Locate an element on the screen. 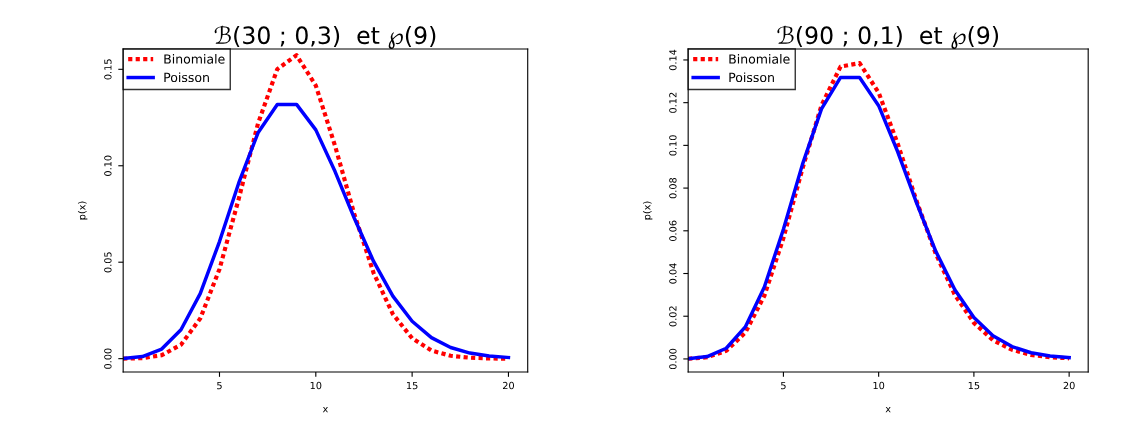 The image size is (1130, 446). y-tick-label: 0.12 is located at coordinates (673, 102).